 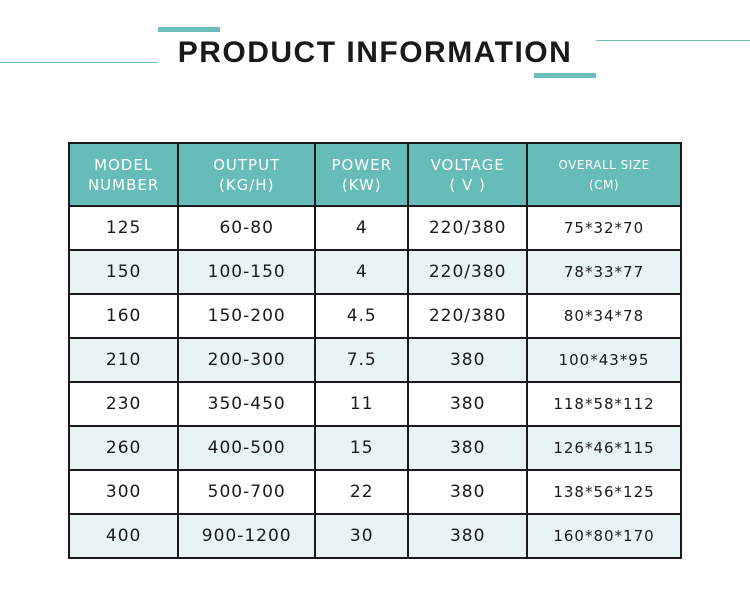 I want to click on header-line: ( V ), so click(x=467, y=184).